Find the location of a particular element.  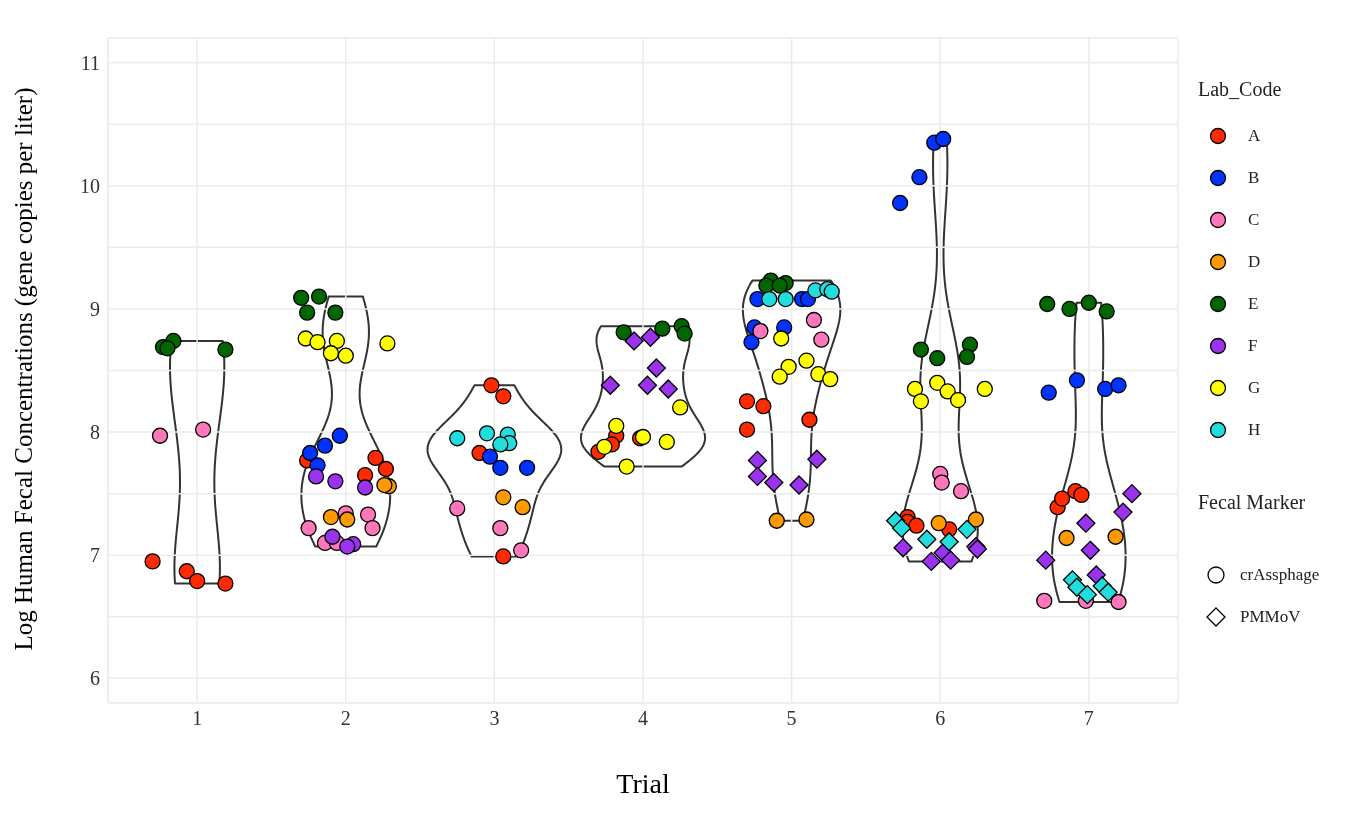

x-tick-label: 5 is located at coordinates (791, 718).